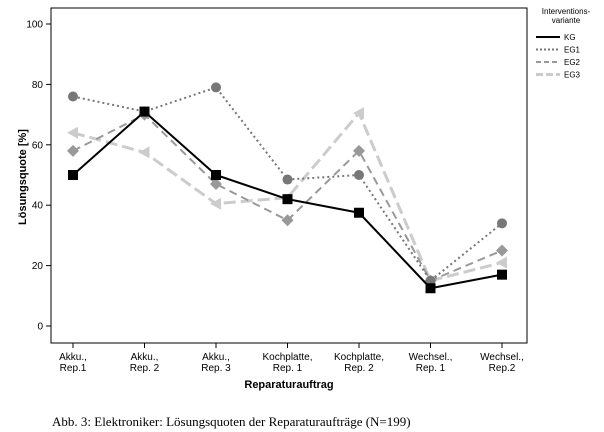 The image size is (604, 432). What do you see at coordinates (38, 266) in the screenshot?
I see `y-tick-label: 20` at bounding box center [38, 266].